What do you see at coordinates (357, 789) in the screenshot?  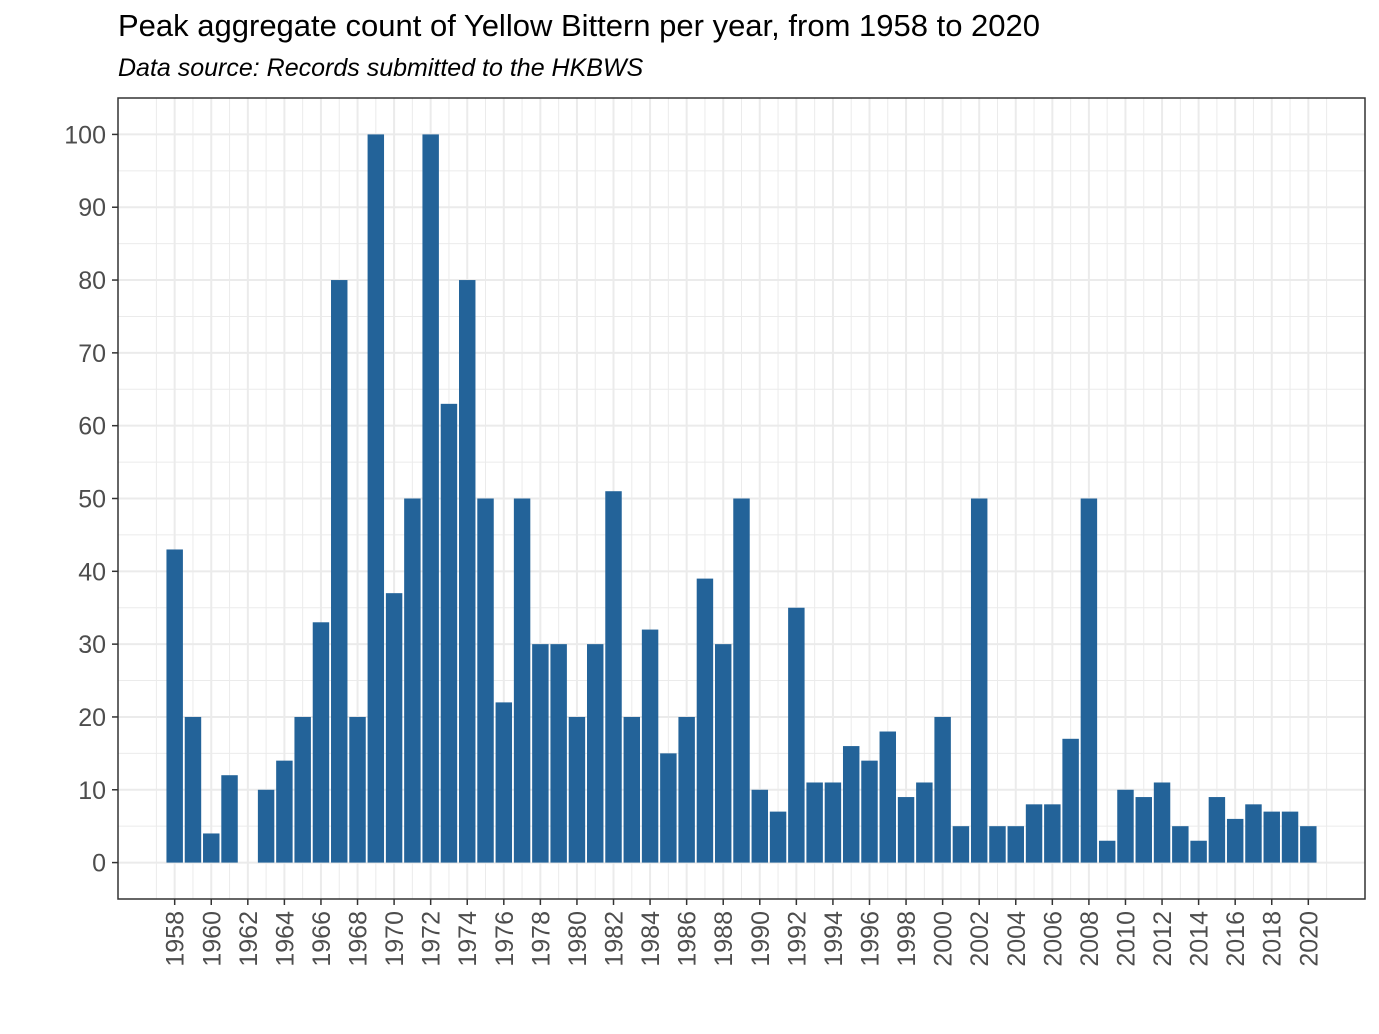 I see `bar-1968` at bounding box center [357, 789].